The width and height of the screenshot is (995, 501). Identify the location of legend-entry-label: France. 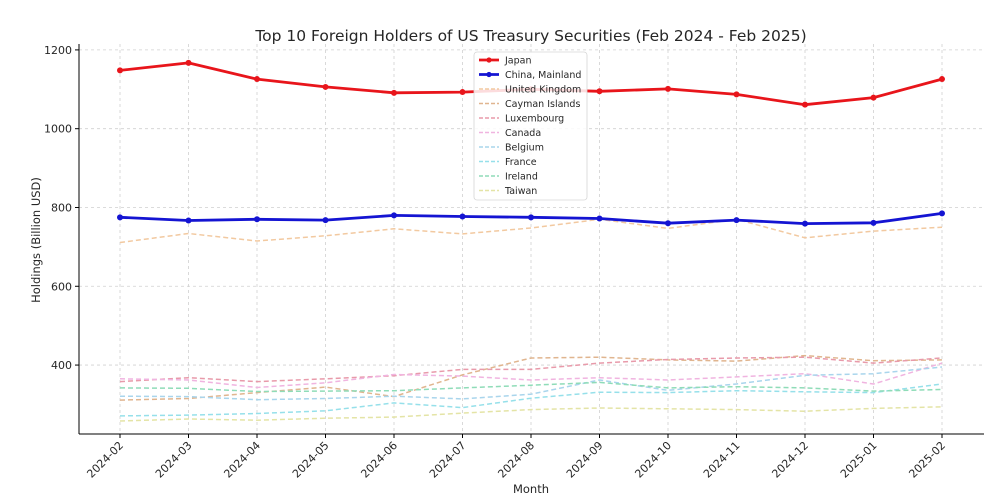
(521, 162).